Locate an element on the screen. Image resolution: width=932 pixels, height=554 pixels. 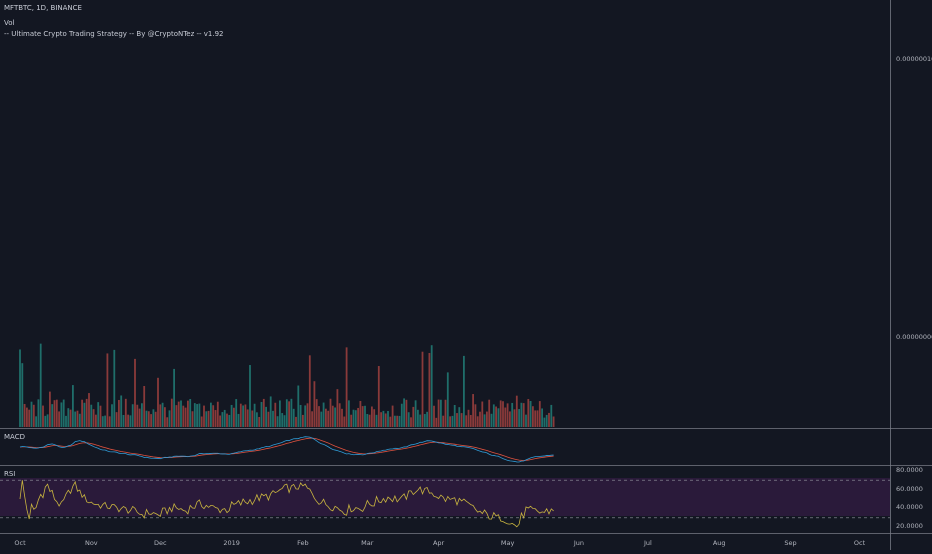
x-tick-label: Aug is located at coordinates (719, 543).